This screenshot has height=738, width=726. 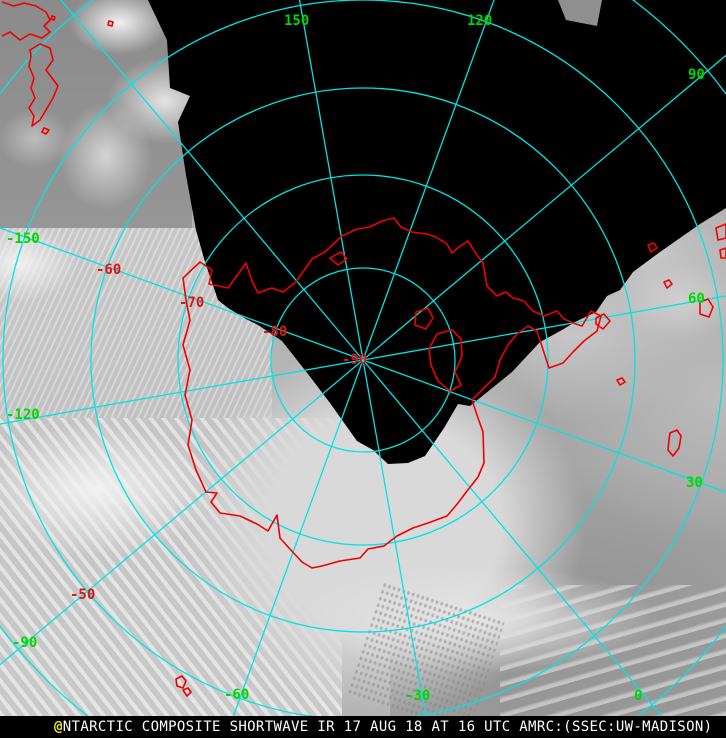 What do you see at coordinates (26, 21) in the screenshot?
I see `new-zealand-north-island` at bounding box center [26, 21].